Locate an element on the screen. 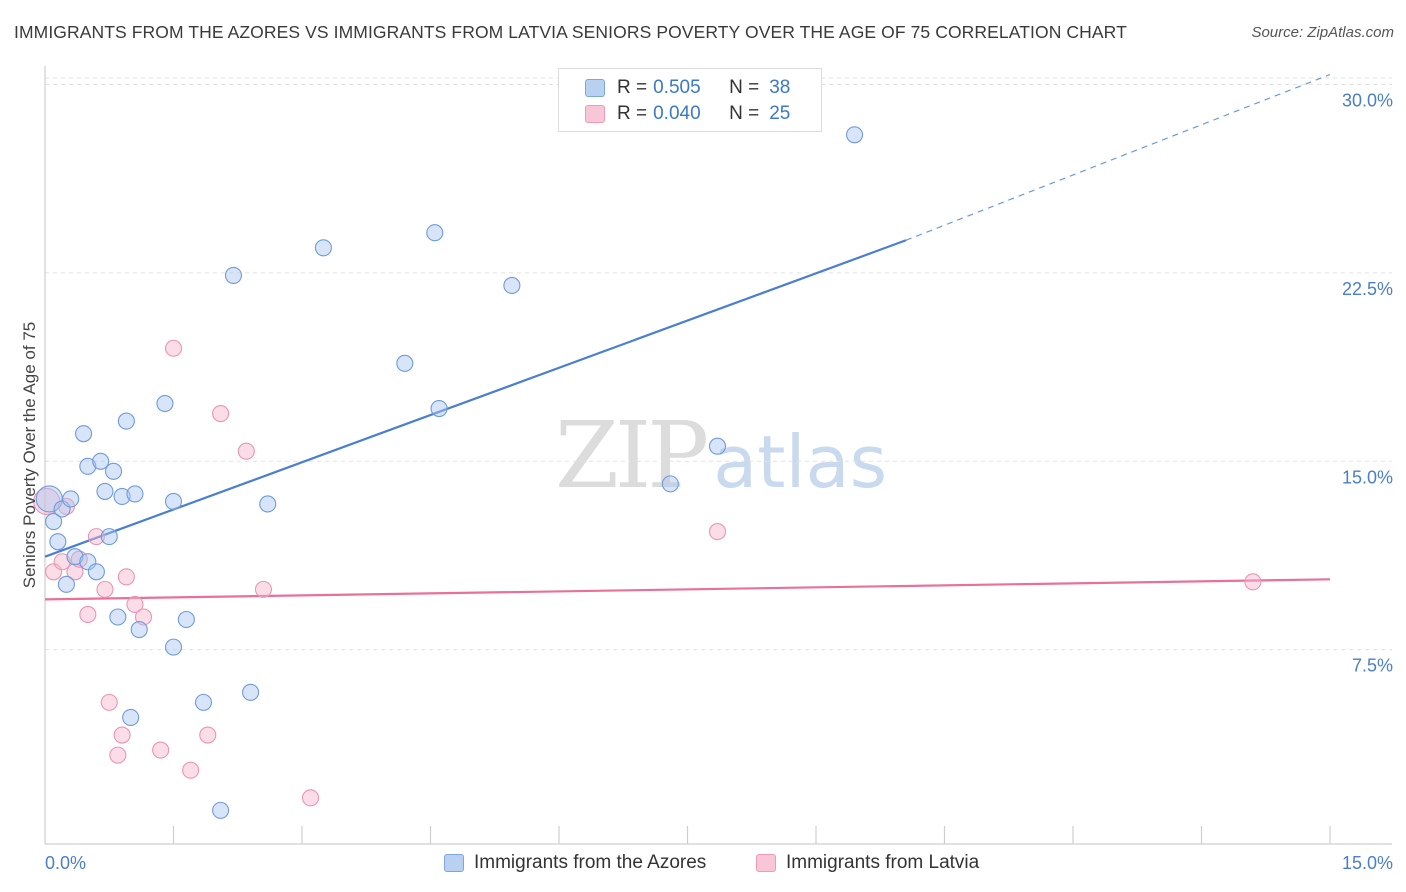  x-tick-label: 0.0% is located at coordinates (65, 863).